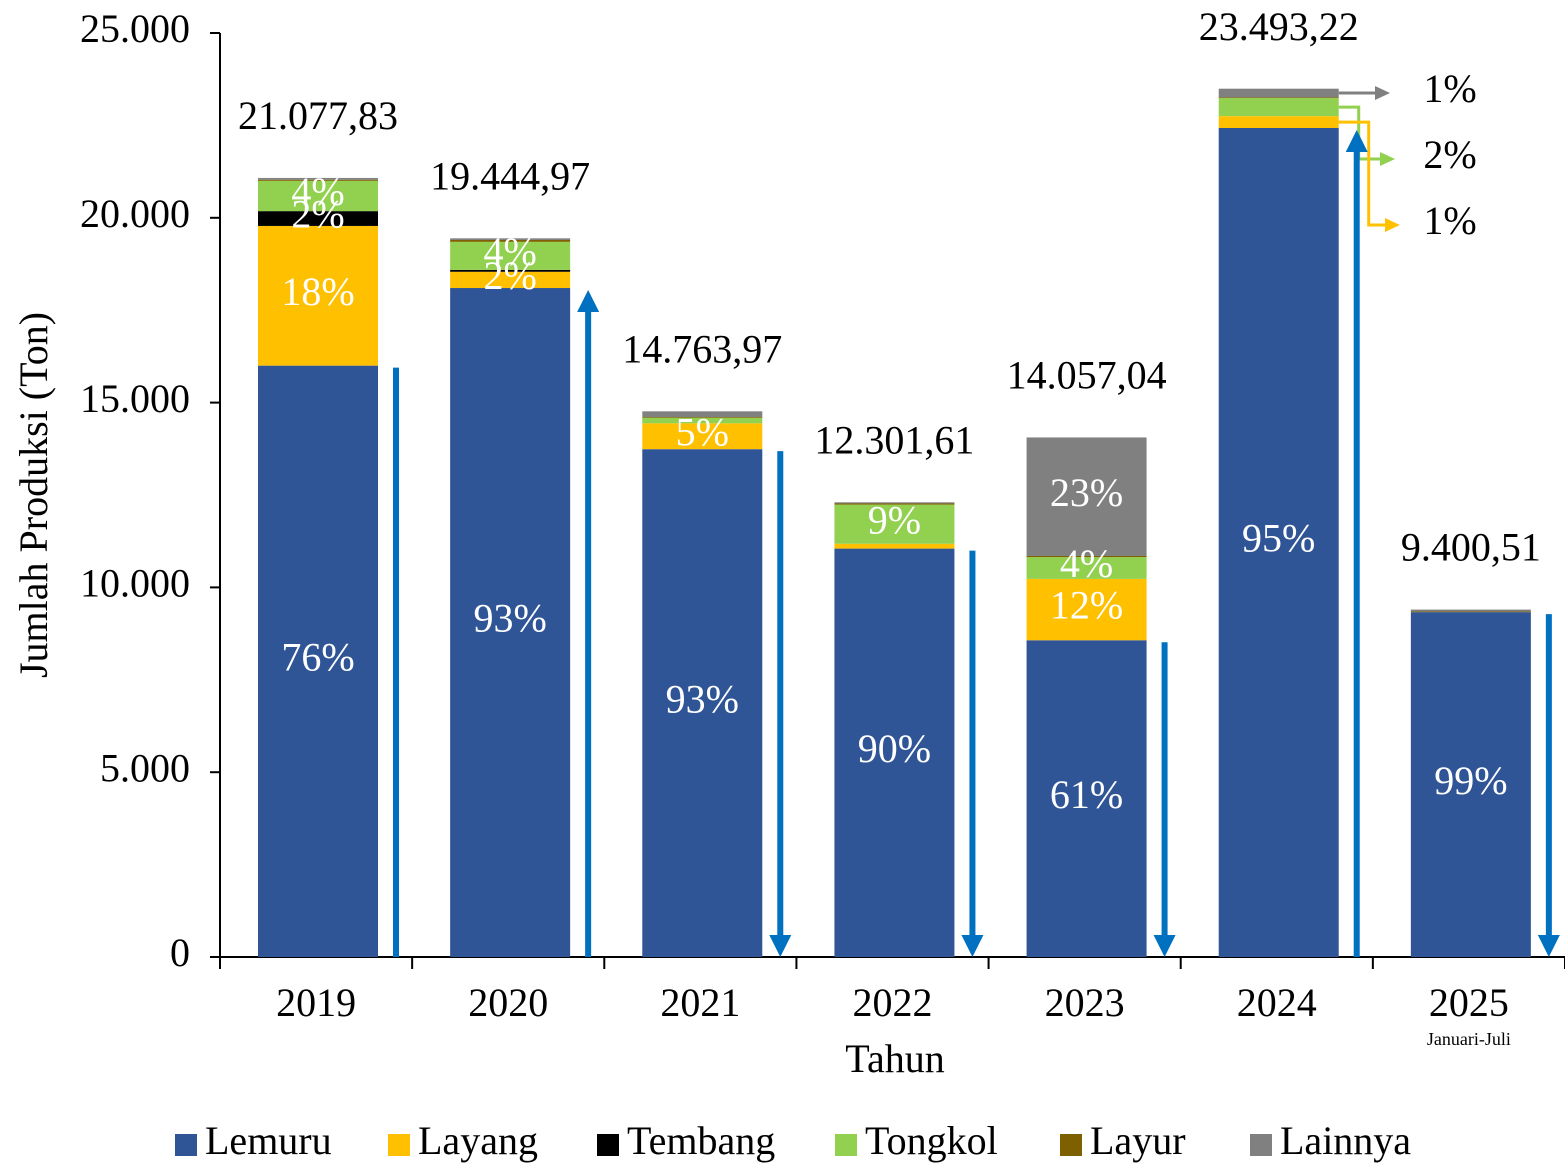 The image size is (1565, 1169). What do you see at coordinates (1277, 1002) in the screenshot?
I see `x-tick-label: 2024` at bounding box center [1277, 1002].